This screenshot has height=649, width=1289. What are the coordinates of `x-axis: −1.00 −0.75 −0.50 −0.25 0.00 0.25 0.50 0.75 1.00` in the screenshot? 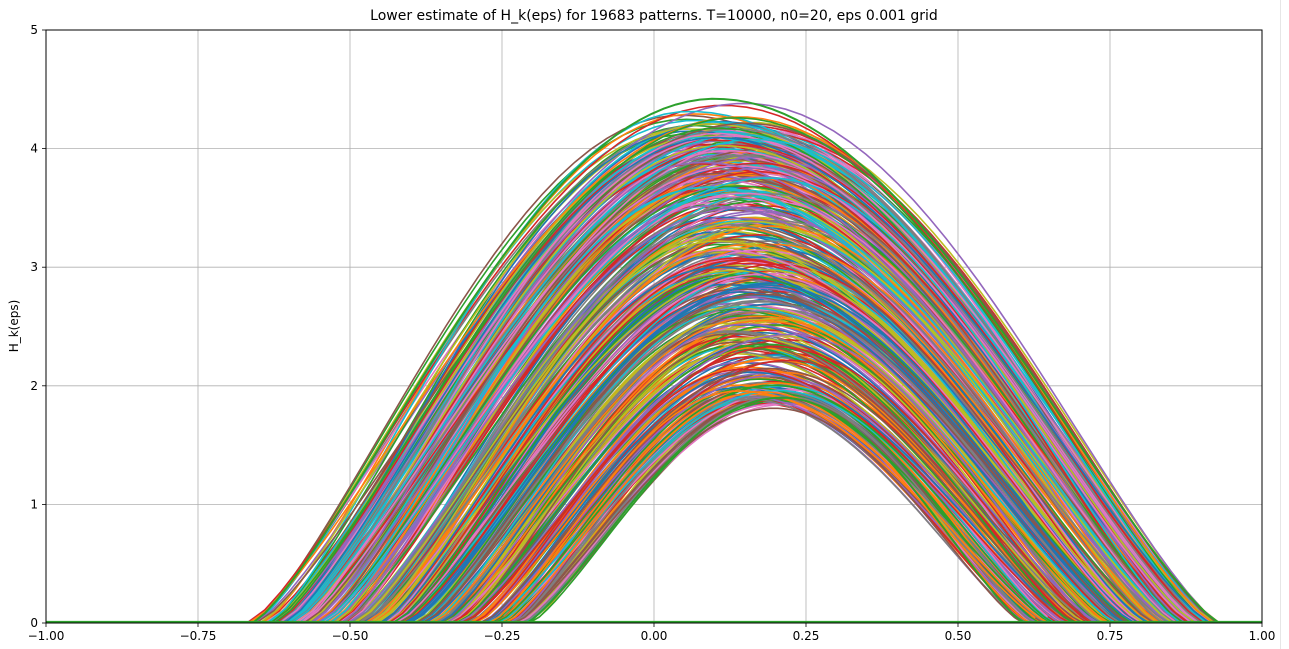 It's located at (652, 633).